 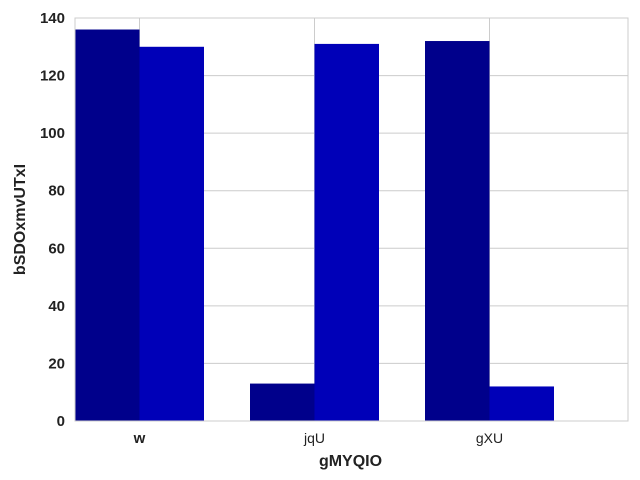 I want to click on bar-series1-jqU, so click(x=282, y=402).